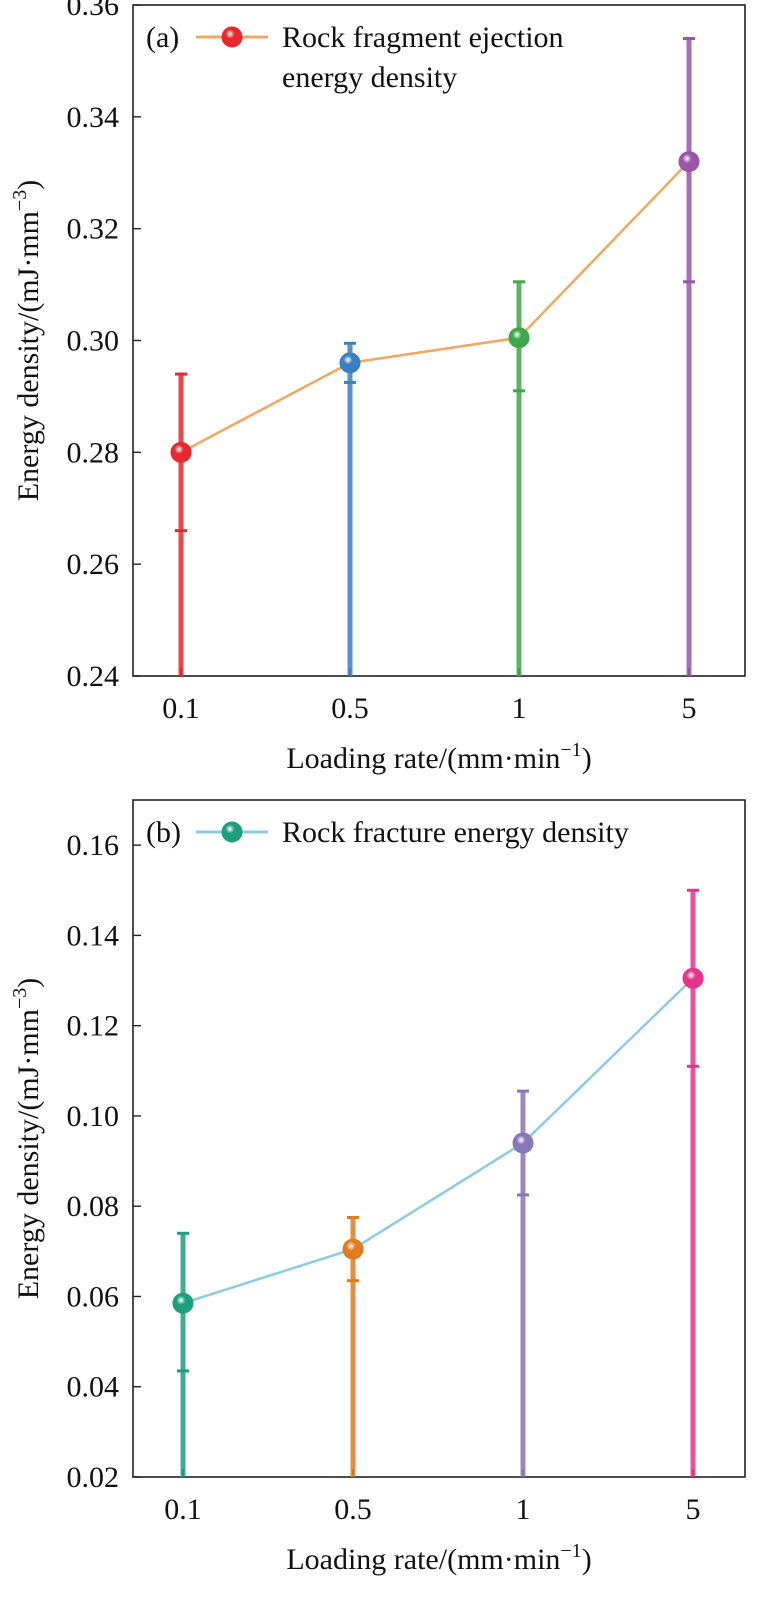  What do you see at coordinates (93, 229) in the screenshot?
I see `y-tick-label: 0.32` at bounding box center [93, 229].